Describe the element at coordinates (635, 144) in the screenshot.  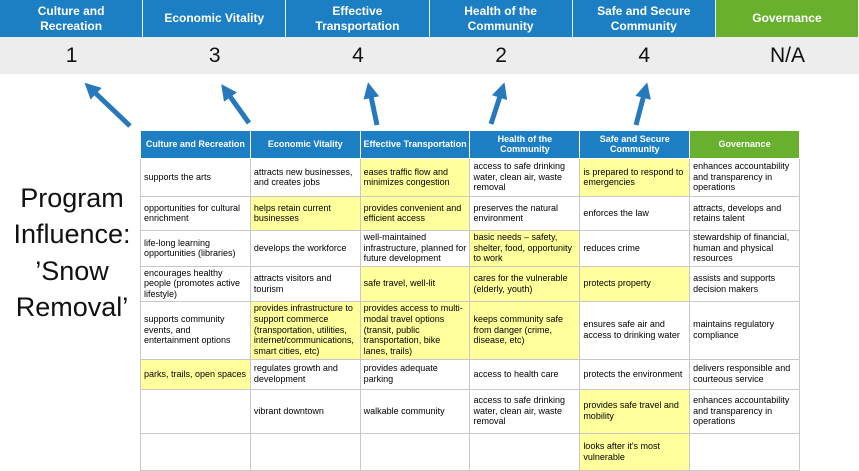
I see `matrix-header-4: Safe and Secure Community` at that location.